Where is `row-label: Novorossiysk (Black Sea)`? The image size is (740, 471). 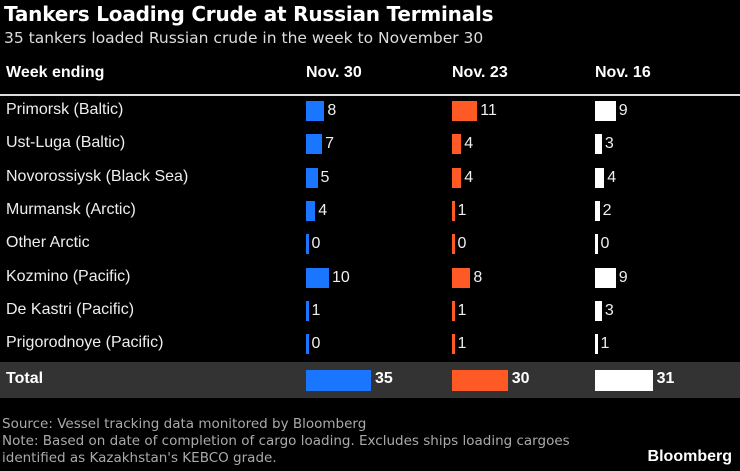
row-label: Novorossiysk (Black Sea) is located at coordinates (97, 176).